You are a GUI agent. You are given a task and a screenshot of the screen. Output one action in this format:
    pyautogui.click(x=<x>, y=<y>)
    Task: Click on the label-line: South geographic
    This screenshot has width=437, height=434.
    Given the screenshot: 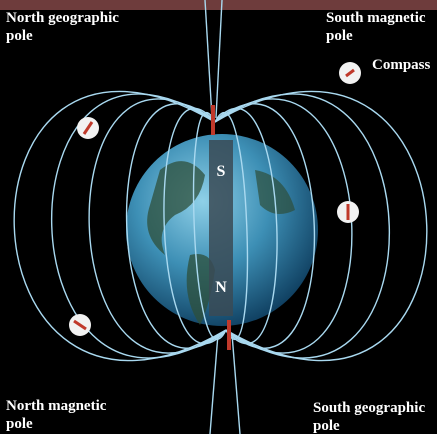 What is the action you would take?
    pyautogui.click(x=369, y=408)
    